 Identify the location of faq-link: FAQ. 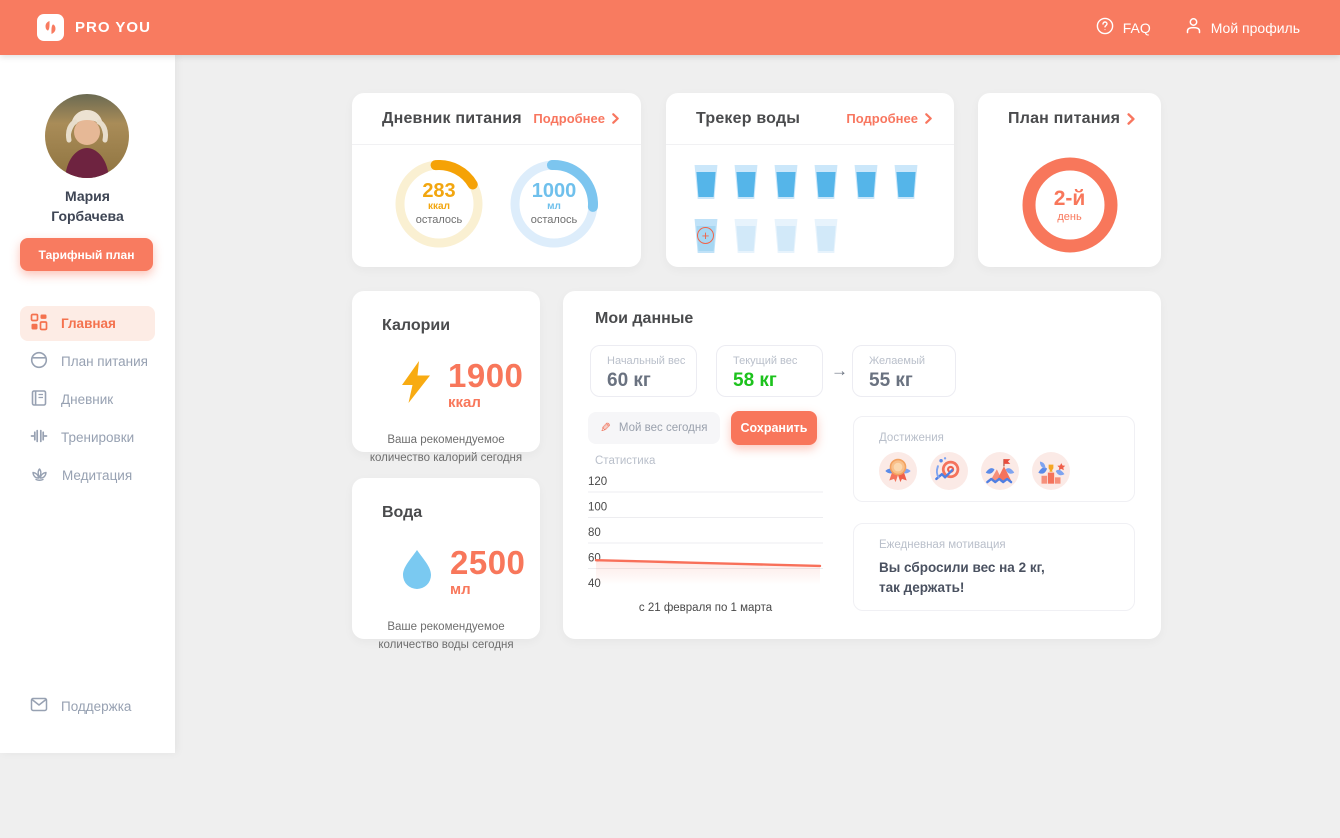
(1123, 27).